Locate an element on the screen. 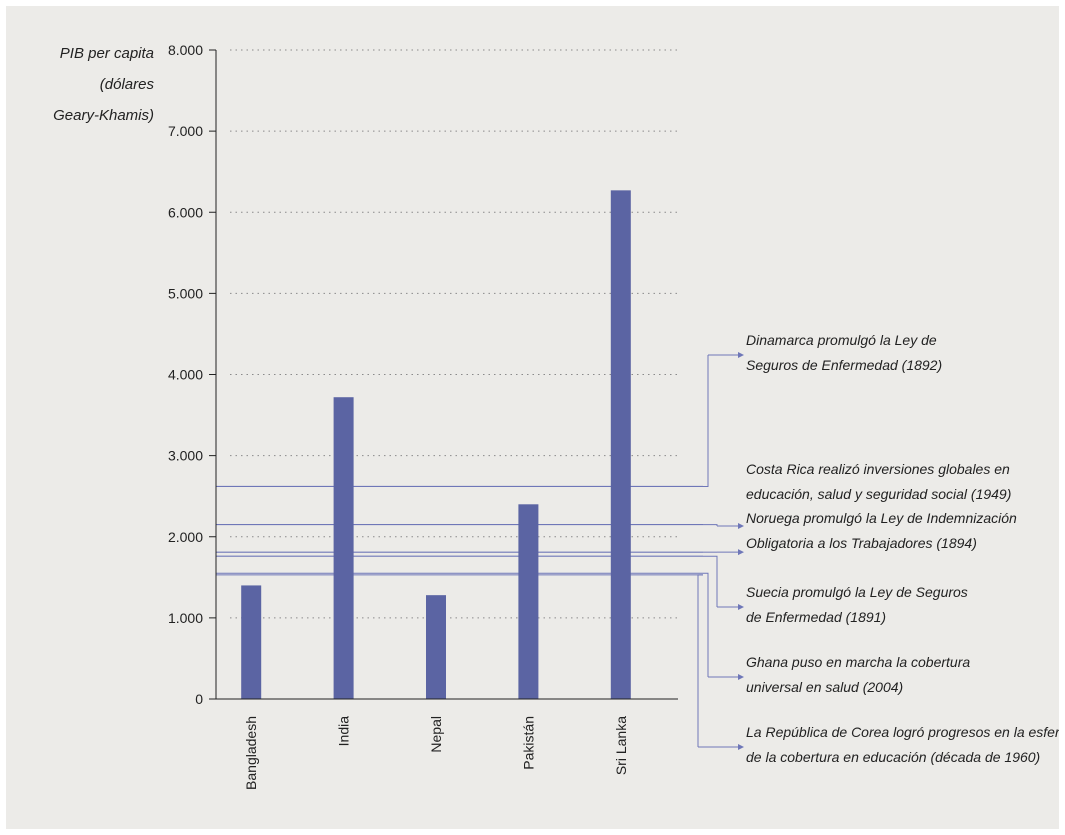 The height and width of the screenshot is (835, 1065). y-tick-label: 3.000 is located at coordinates (185, 456).